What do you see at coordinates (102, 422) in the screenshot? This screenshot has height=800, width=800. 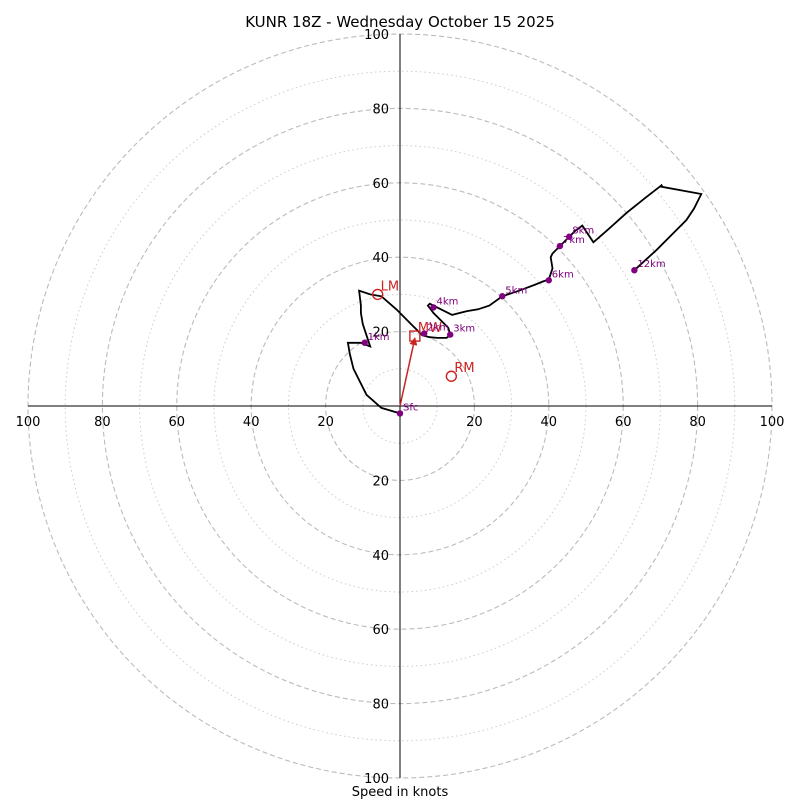 I see `tick-label-left-80: 80` at bounding box center [102, 422].